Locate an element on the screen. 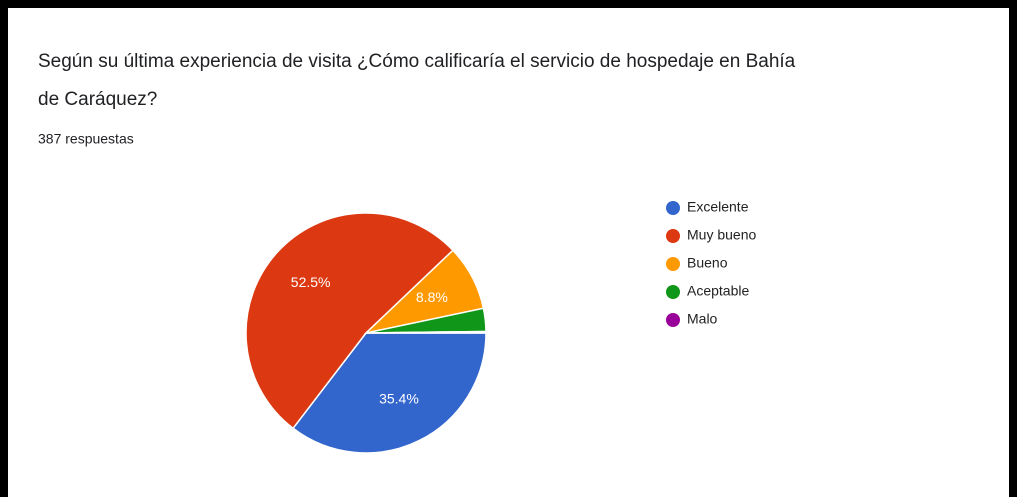  legend-label: Bueno is located at coordinates (707, 263).